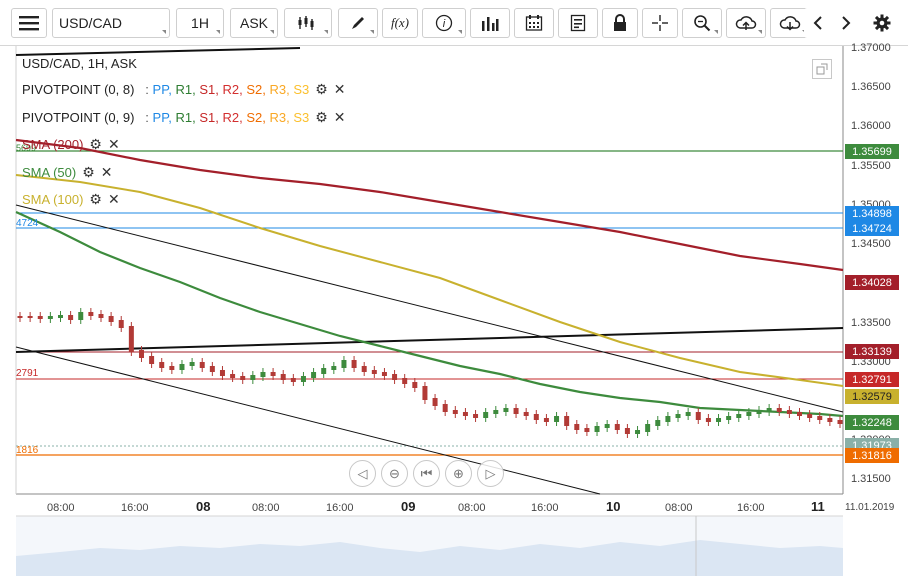  What do you see at coordinates (870, 507) in the screenshot?
I see `date-label: 11.01.2019` at bounding box center [870, 507].